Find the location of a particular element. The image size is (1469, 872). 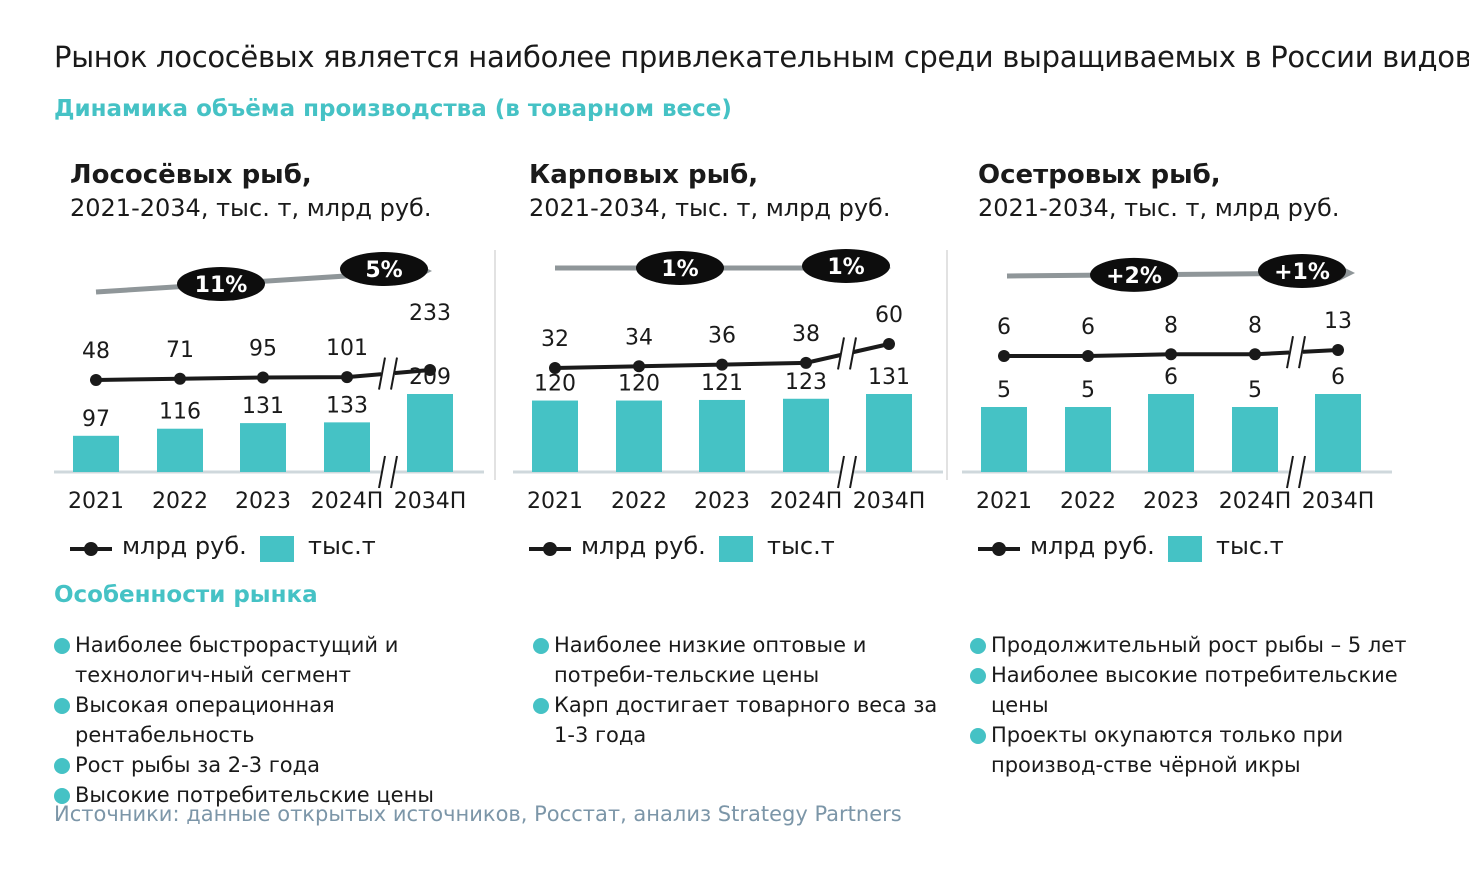

line-value-label: 101 is located at coordinates (347, 348).